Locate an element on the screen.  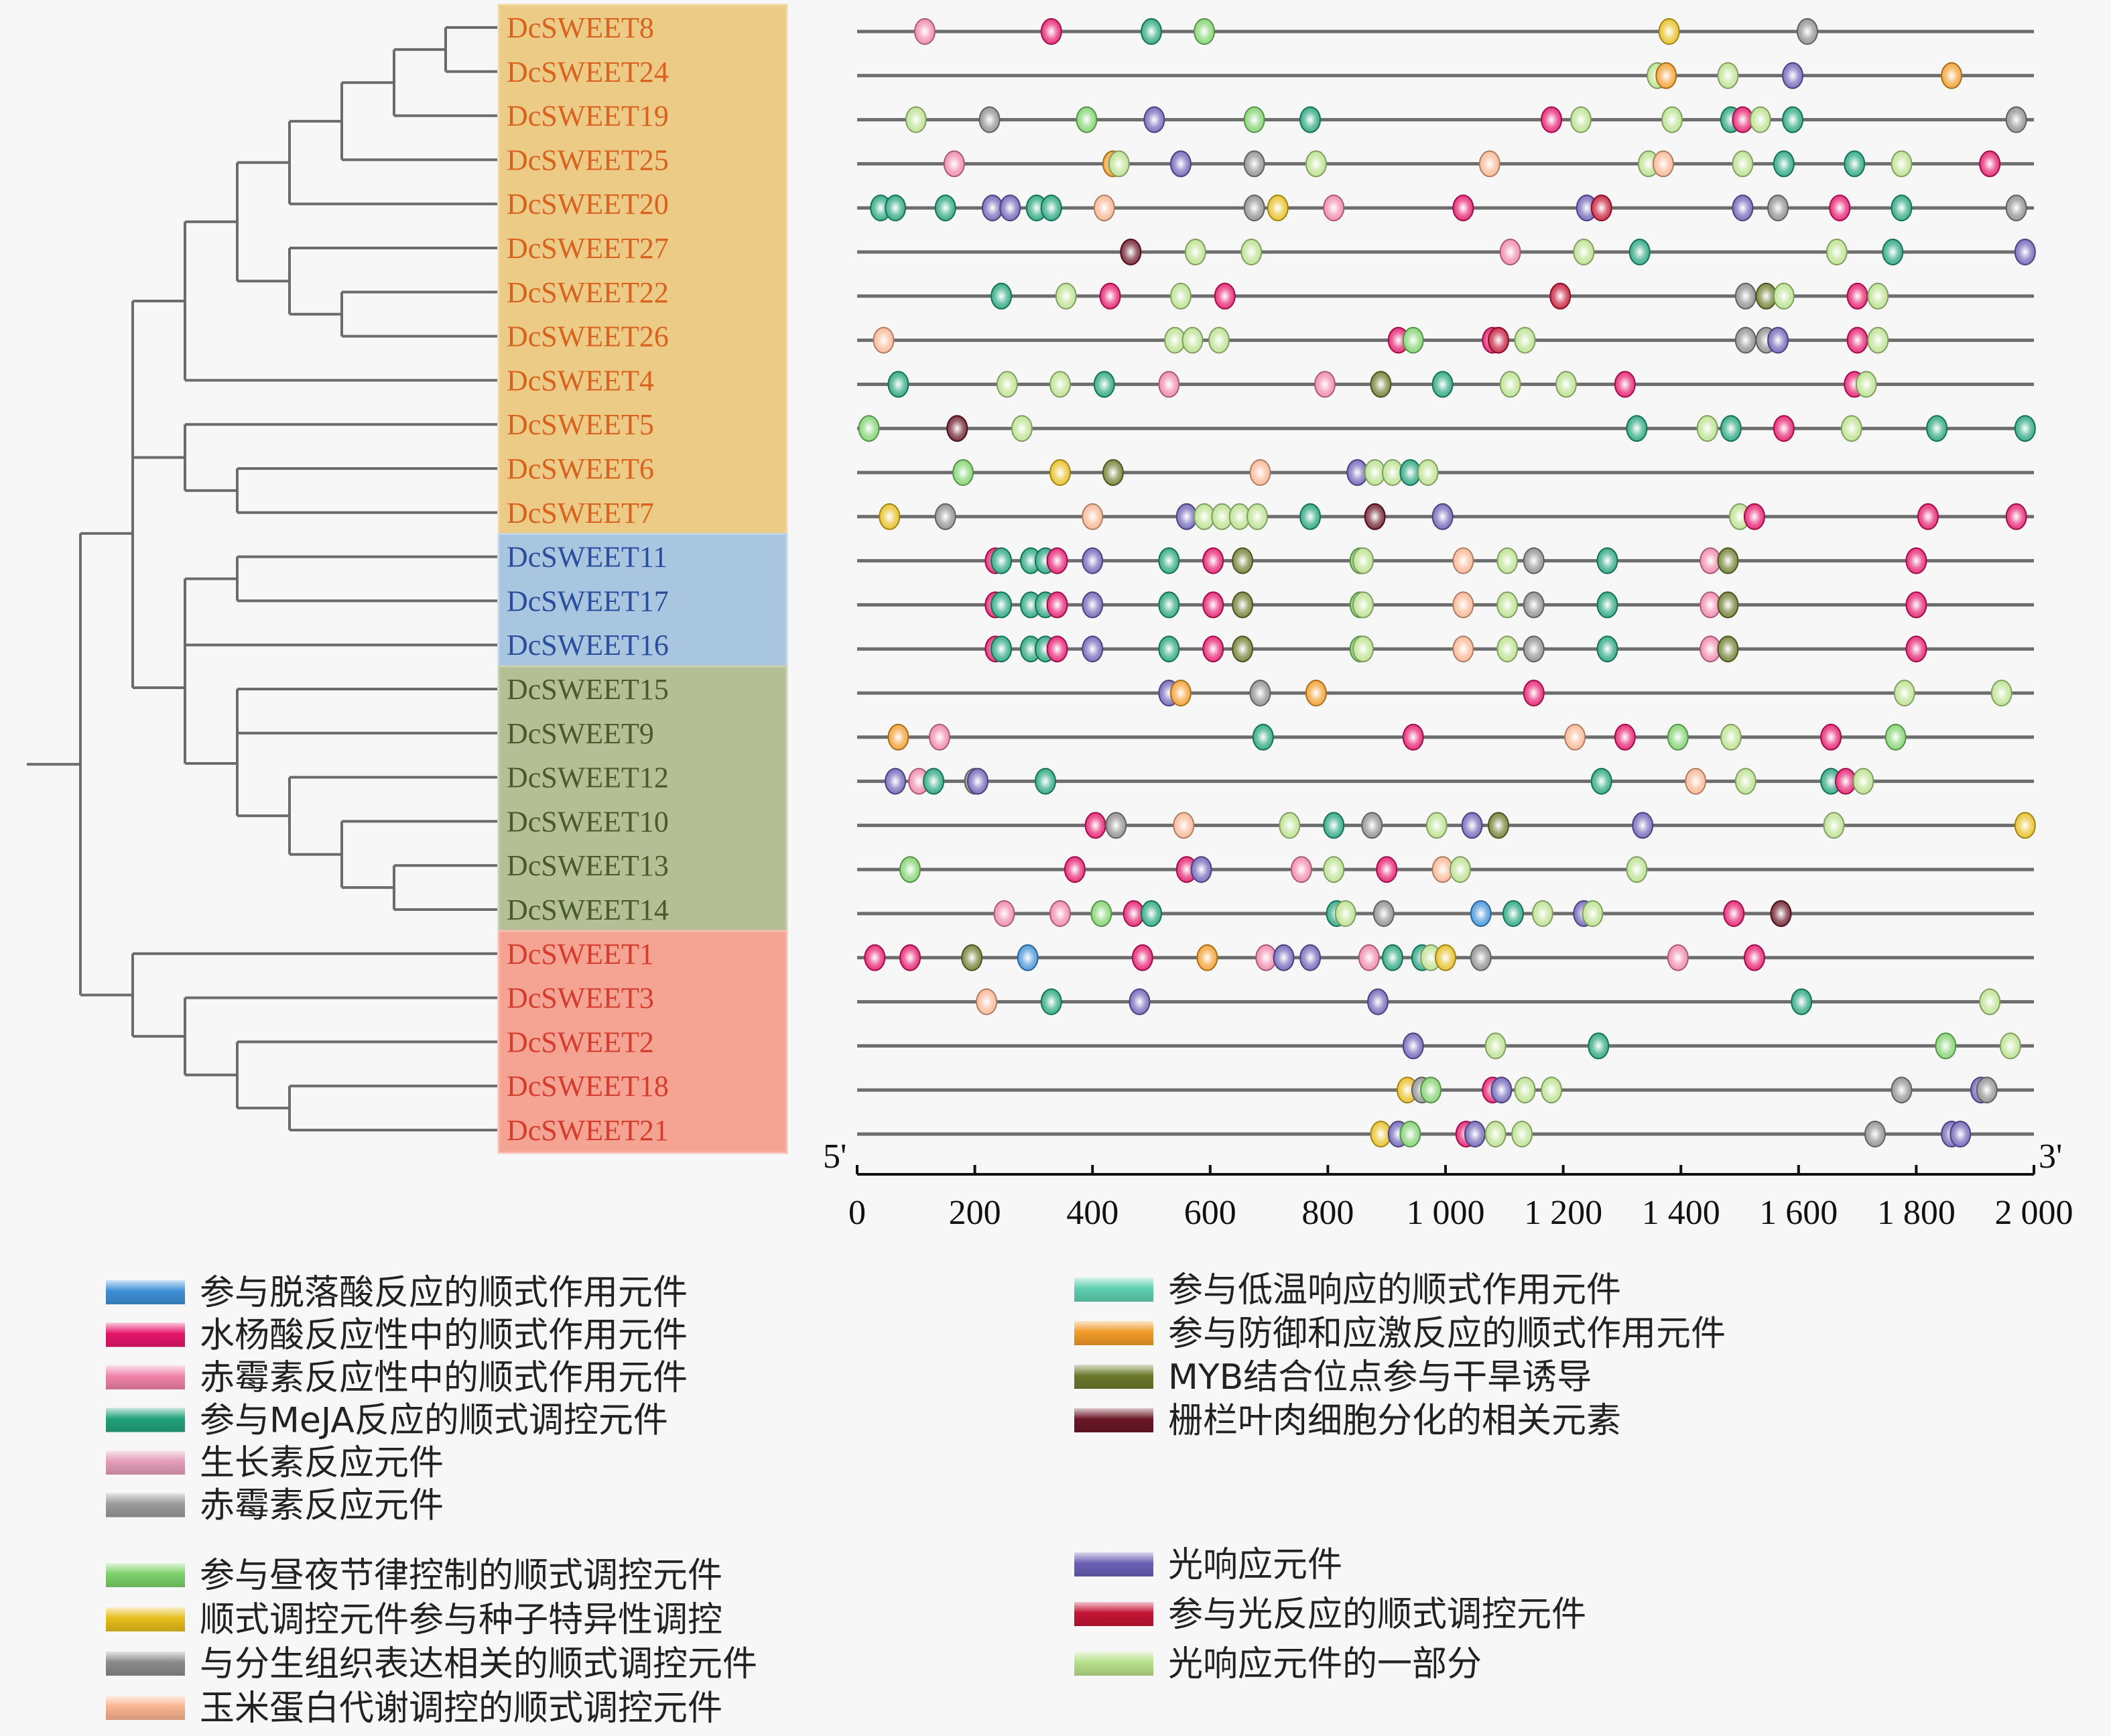
gene-label: DcSWEET20 is located at coordinates (588, 205).